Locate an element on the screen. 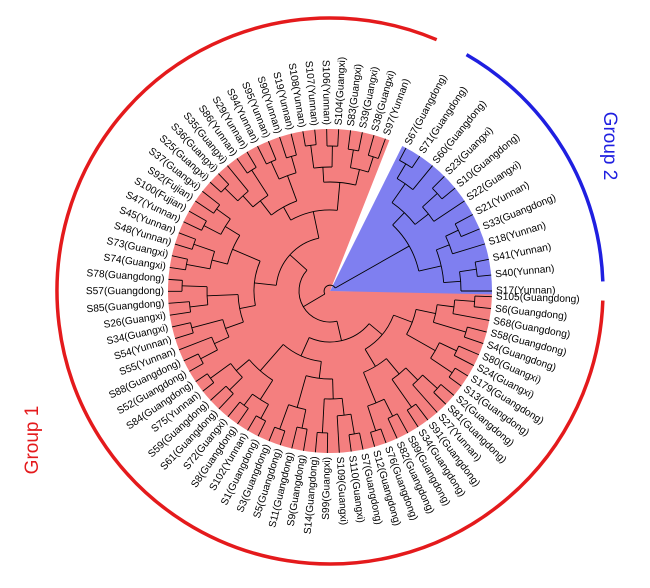 The width and height of the screenshot is (650, 588). leaf-label: S40(Yunnan) is located at coordinates (525, 272).